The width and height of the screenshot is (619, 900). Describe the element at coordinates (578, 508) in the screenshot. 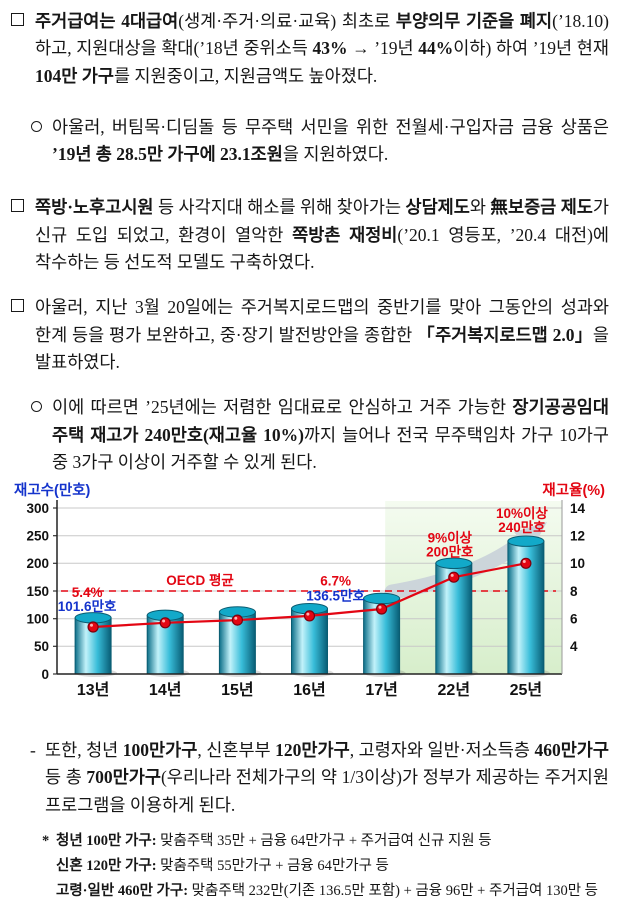

I see `svg-text: 14` at that location.